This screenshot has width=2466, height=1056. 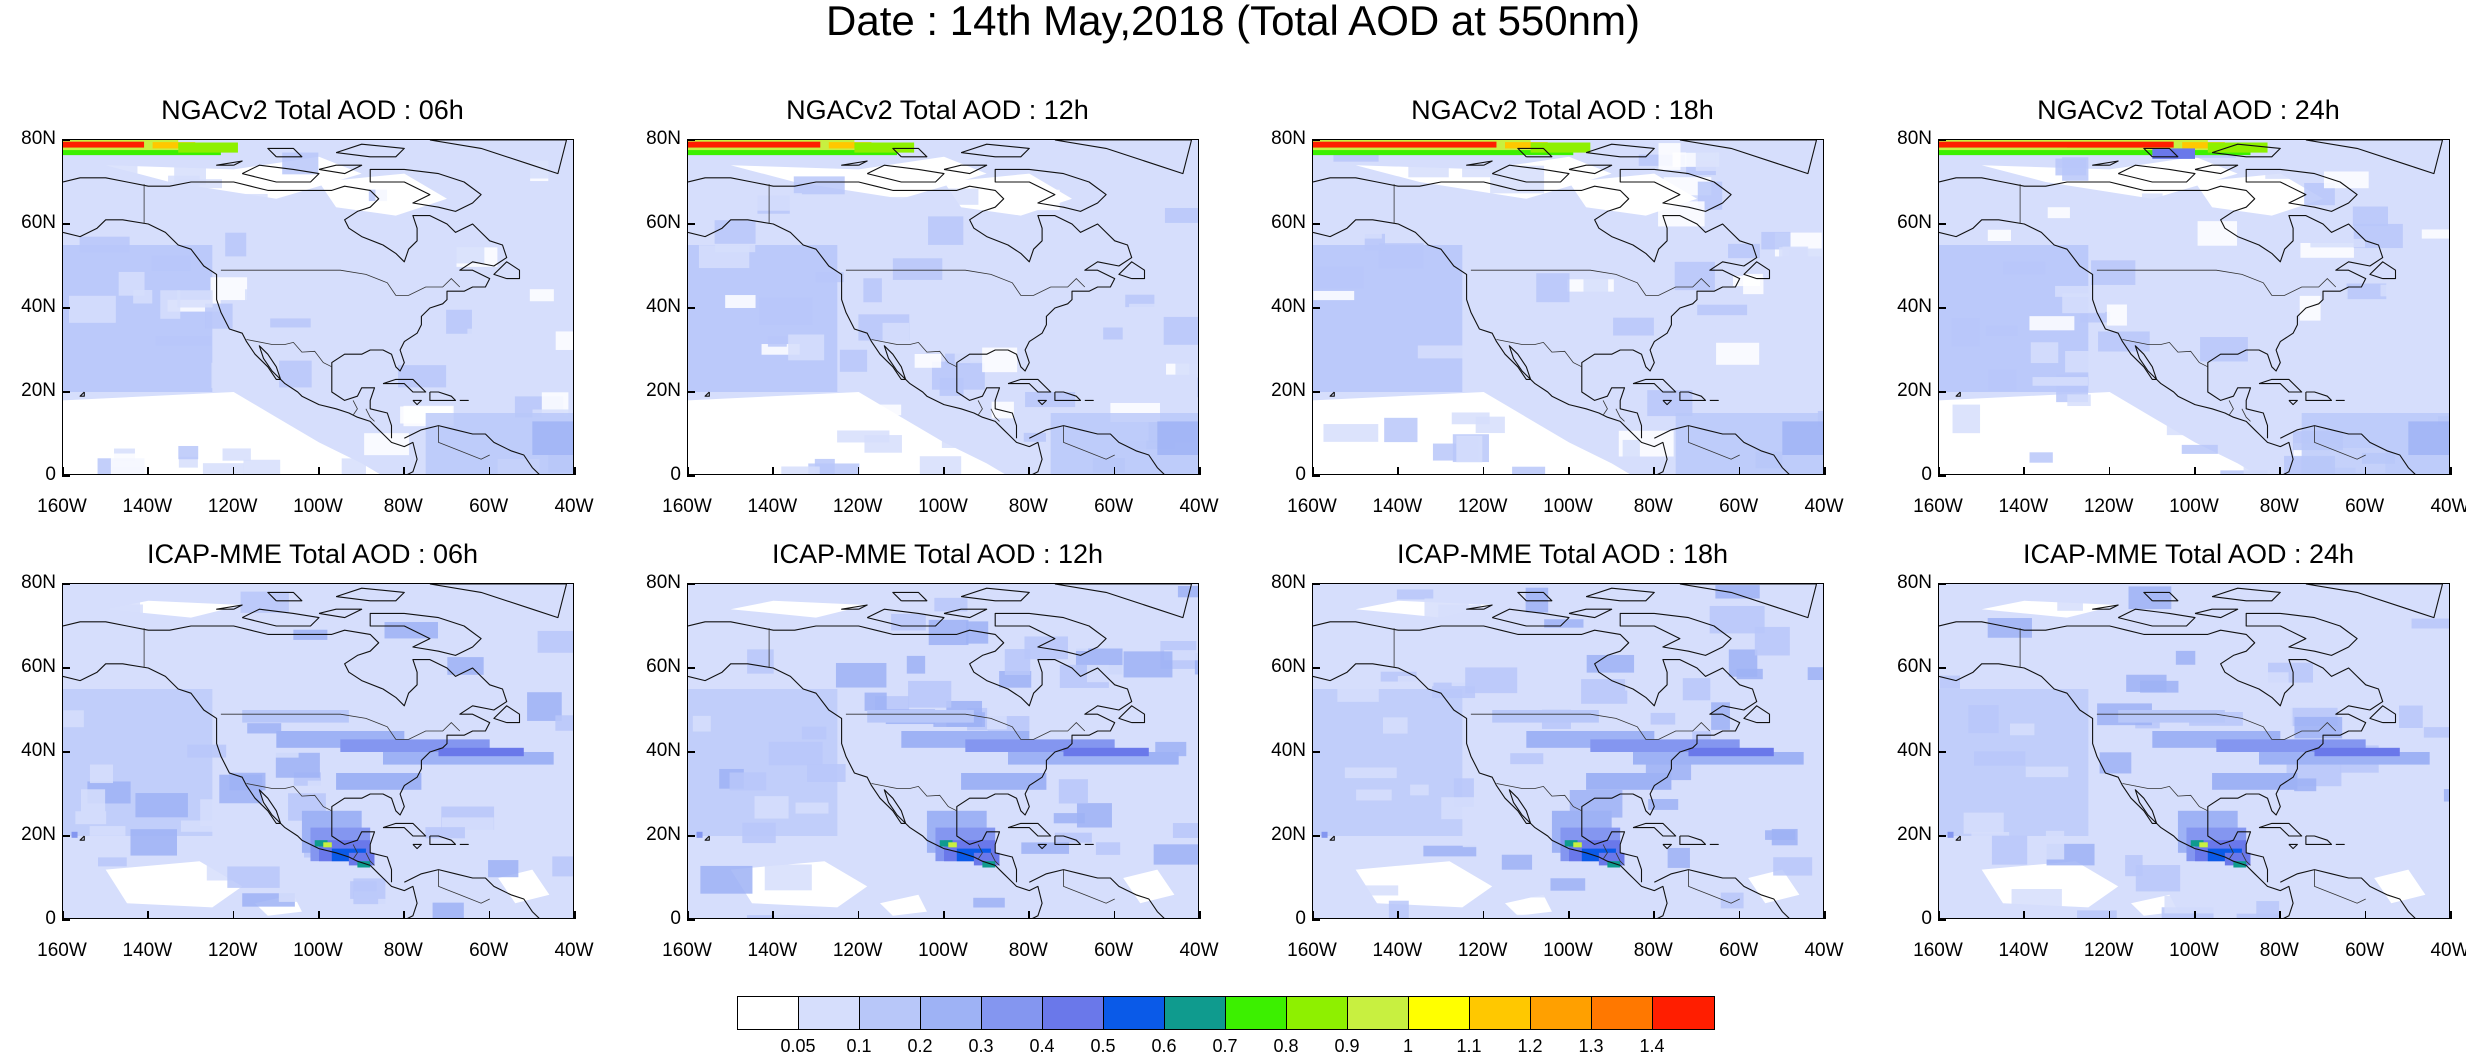 I want to click on colorbar-label: 0.8, so click(x=1286, y=1046).